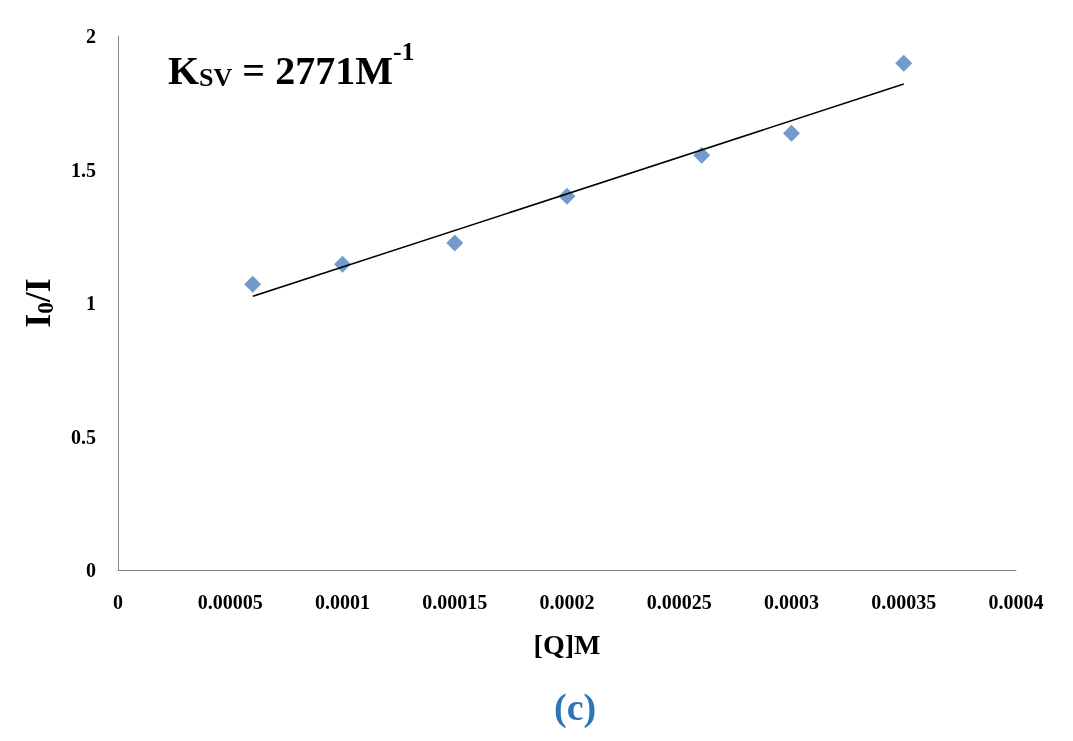 This screenshot has height=741, width=1073. Describe the element at coordinates (118, 602) in the screenshot. I see `x-tick-label: 0` at that location.